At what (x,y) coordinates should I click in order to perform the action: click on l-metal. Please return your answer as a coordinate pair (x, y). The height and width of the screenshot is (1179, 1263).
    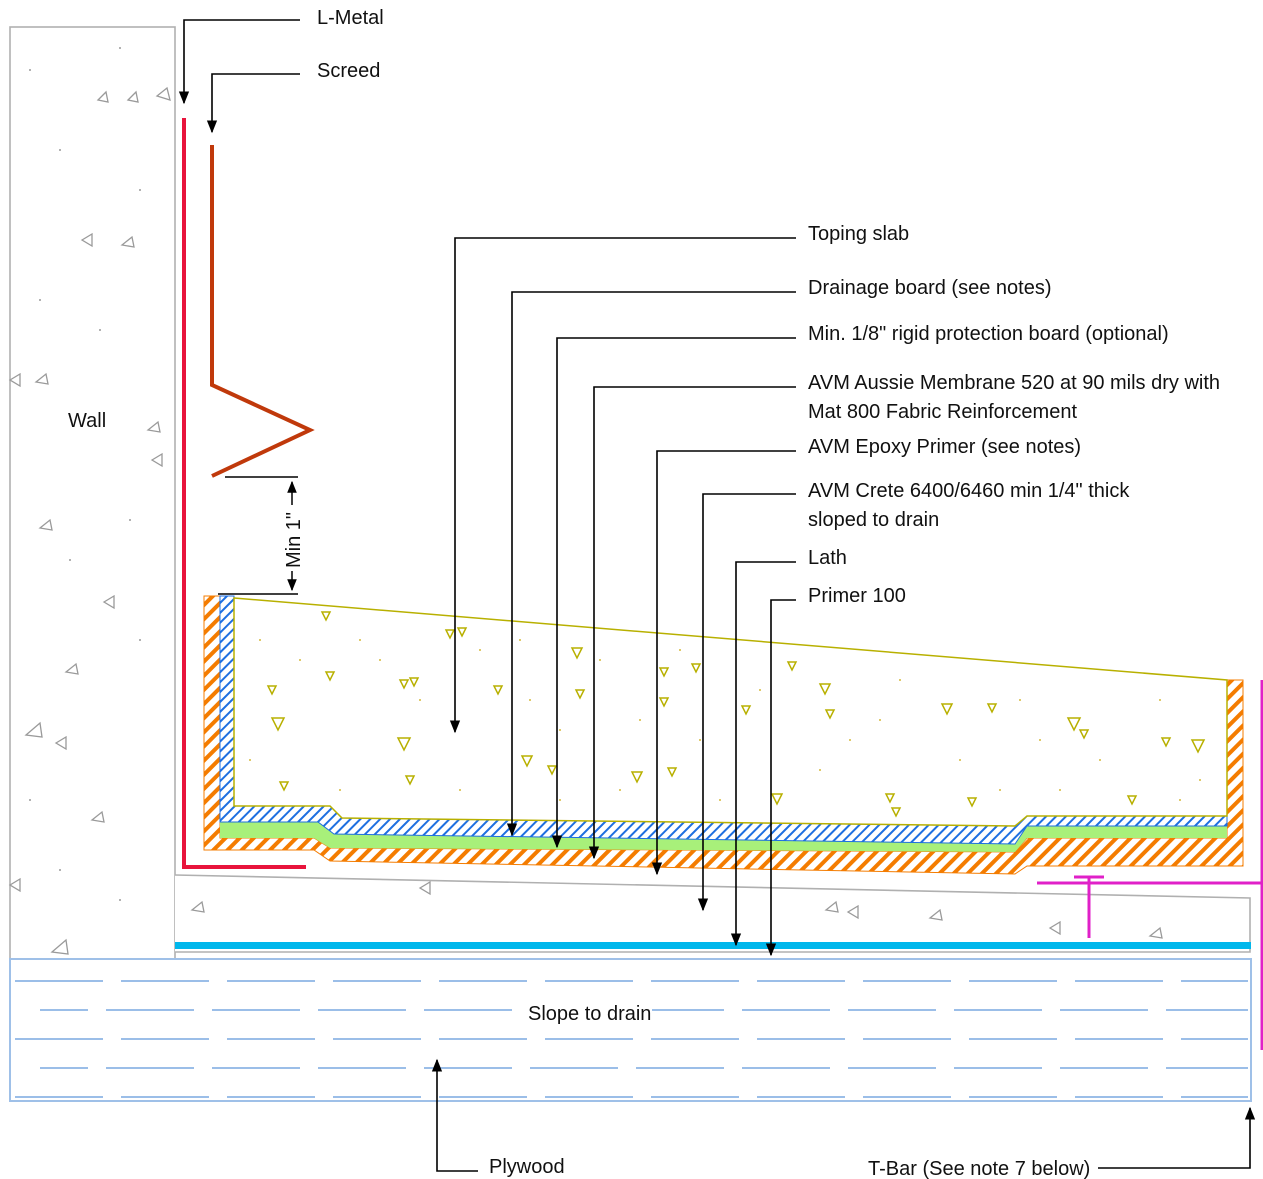
    Looking at the image, I should click on (244, 493).